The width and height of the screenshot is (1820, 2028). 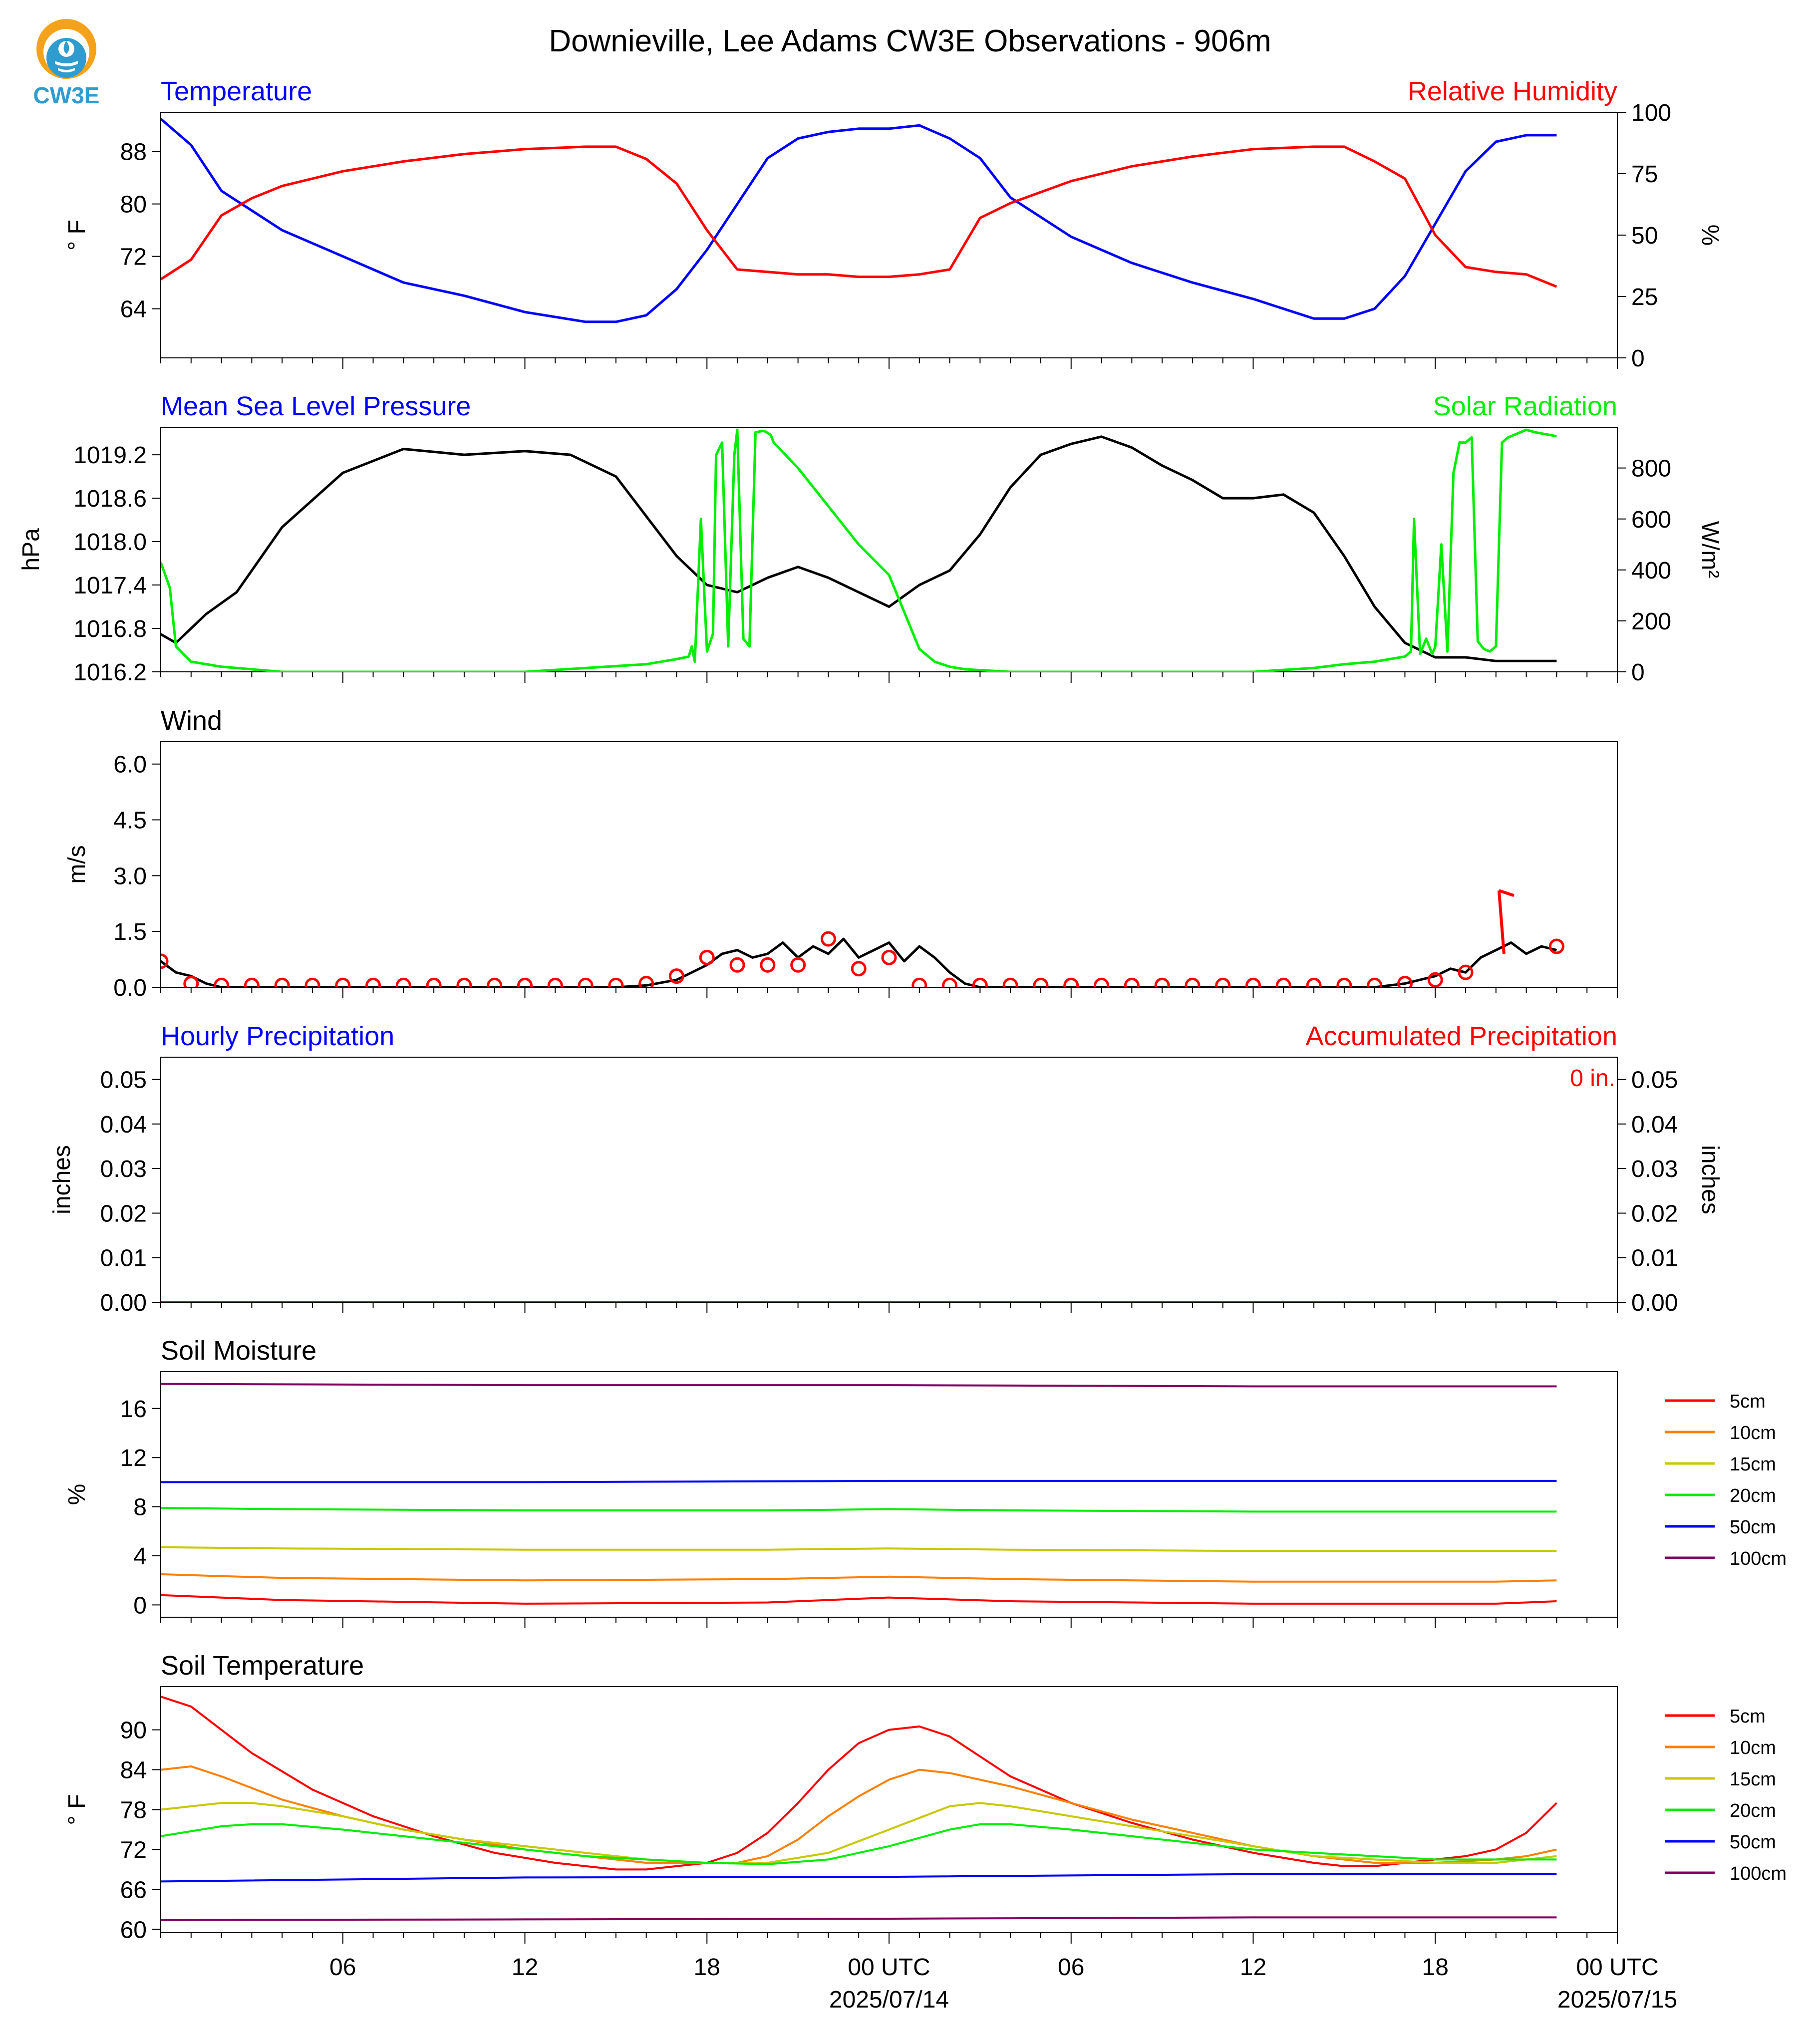 I want to click on y-tick-label-left: 6.0, so click(x=130, y=765).